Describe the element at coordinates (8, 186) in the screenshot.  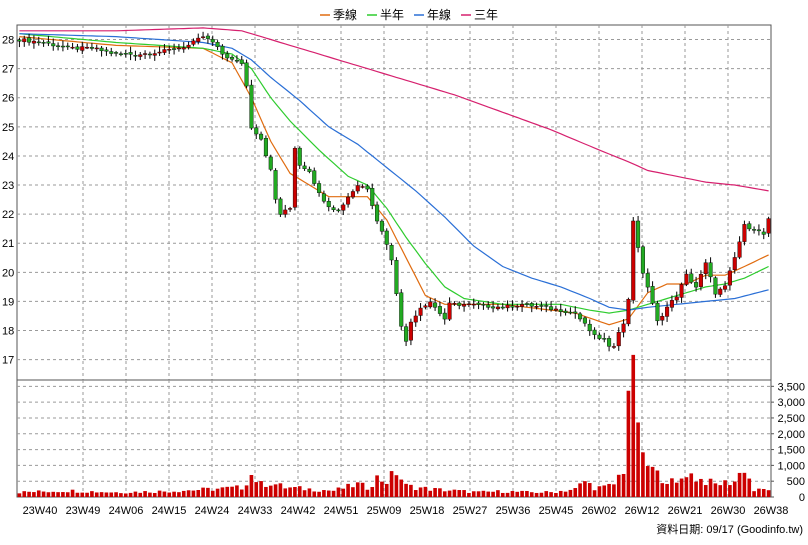
I see `price-tick-label: 23` at that location.